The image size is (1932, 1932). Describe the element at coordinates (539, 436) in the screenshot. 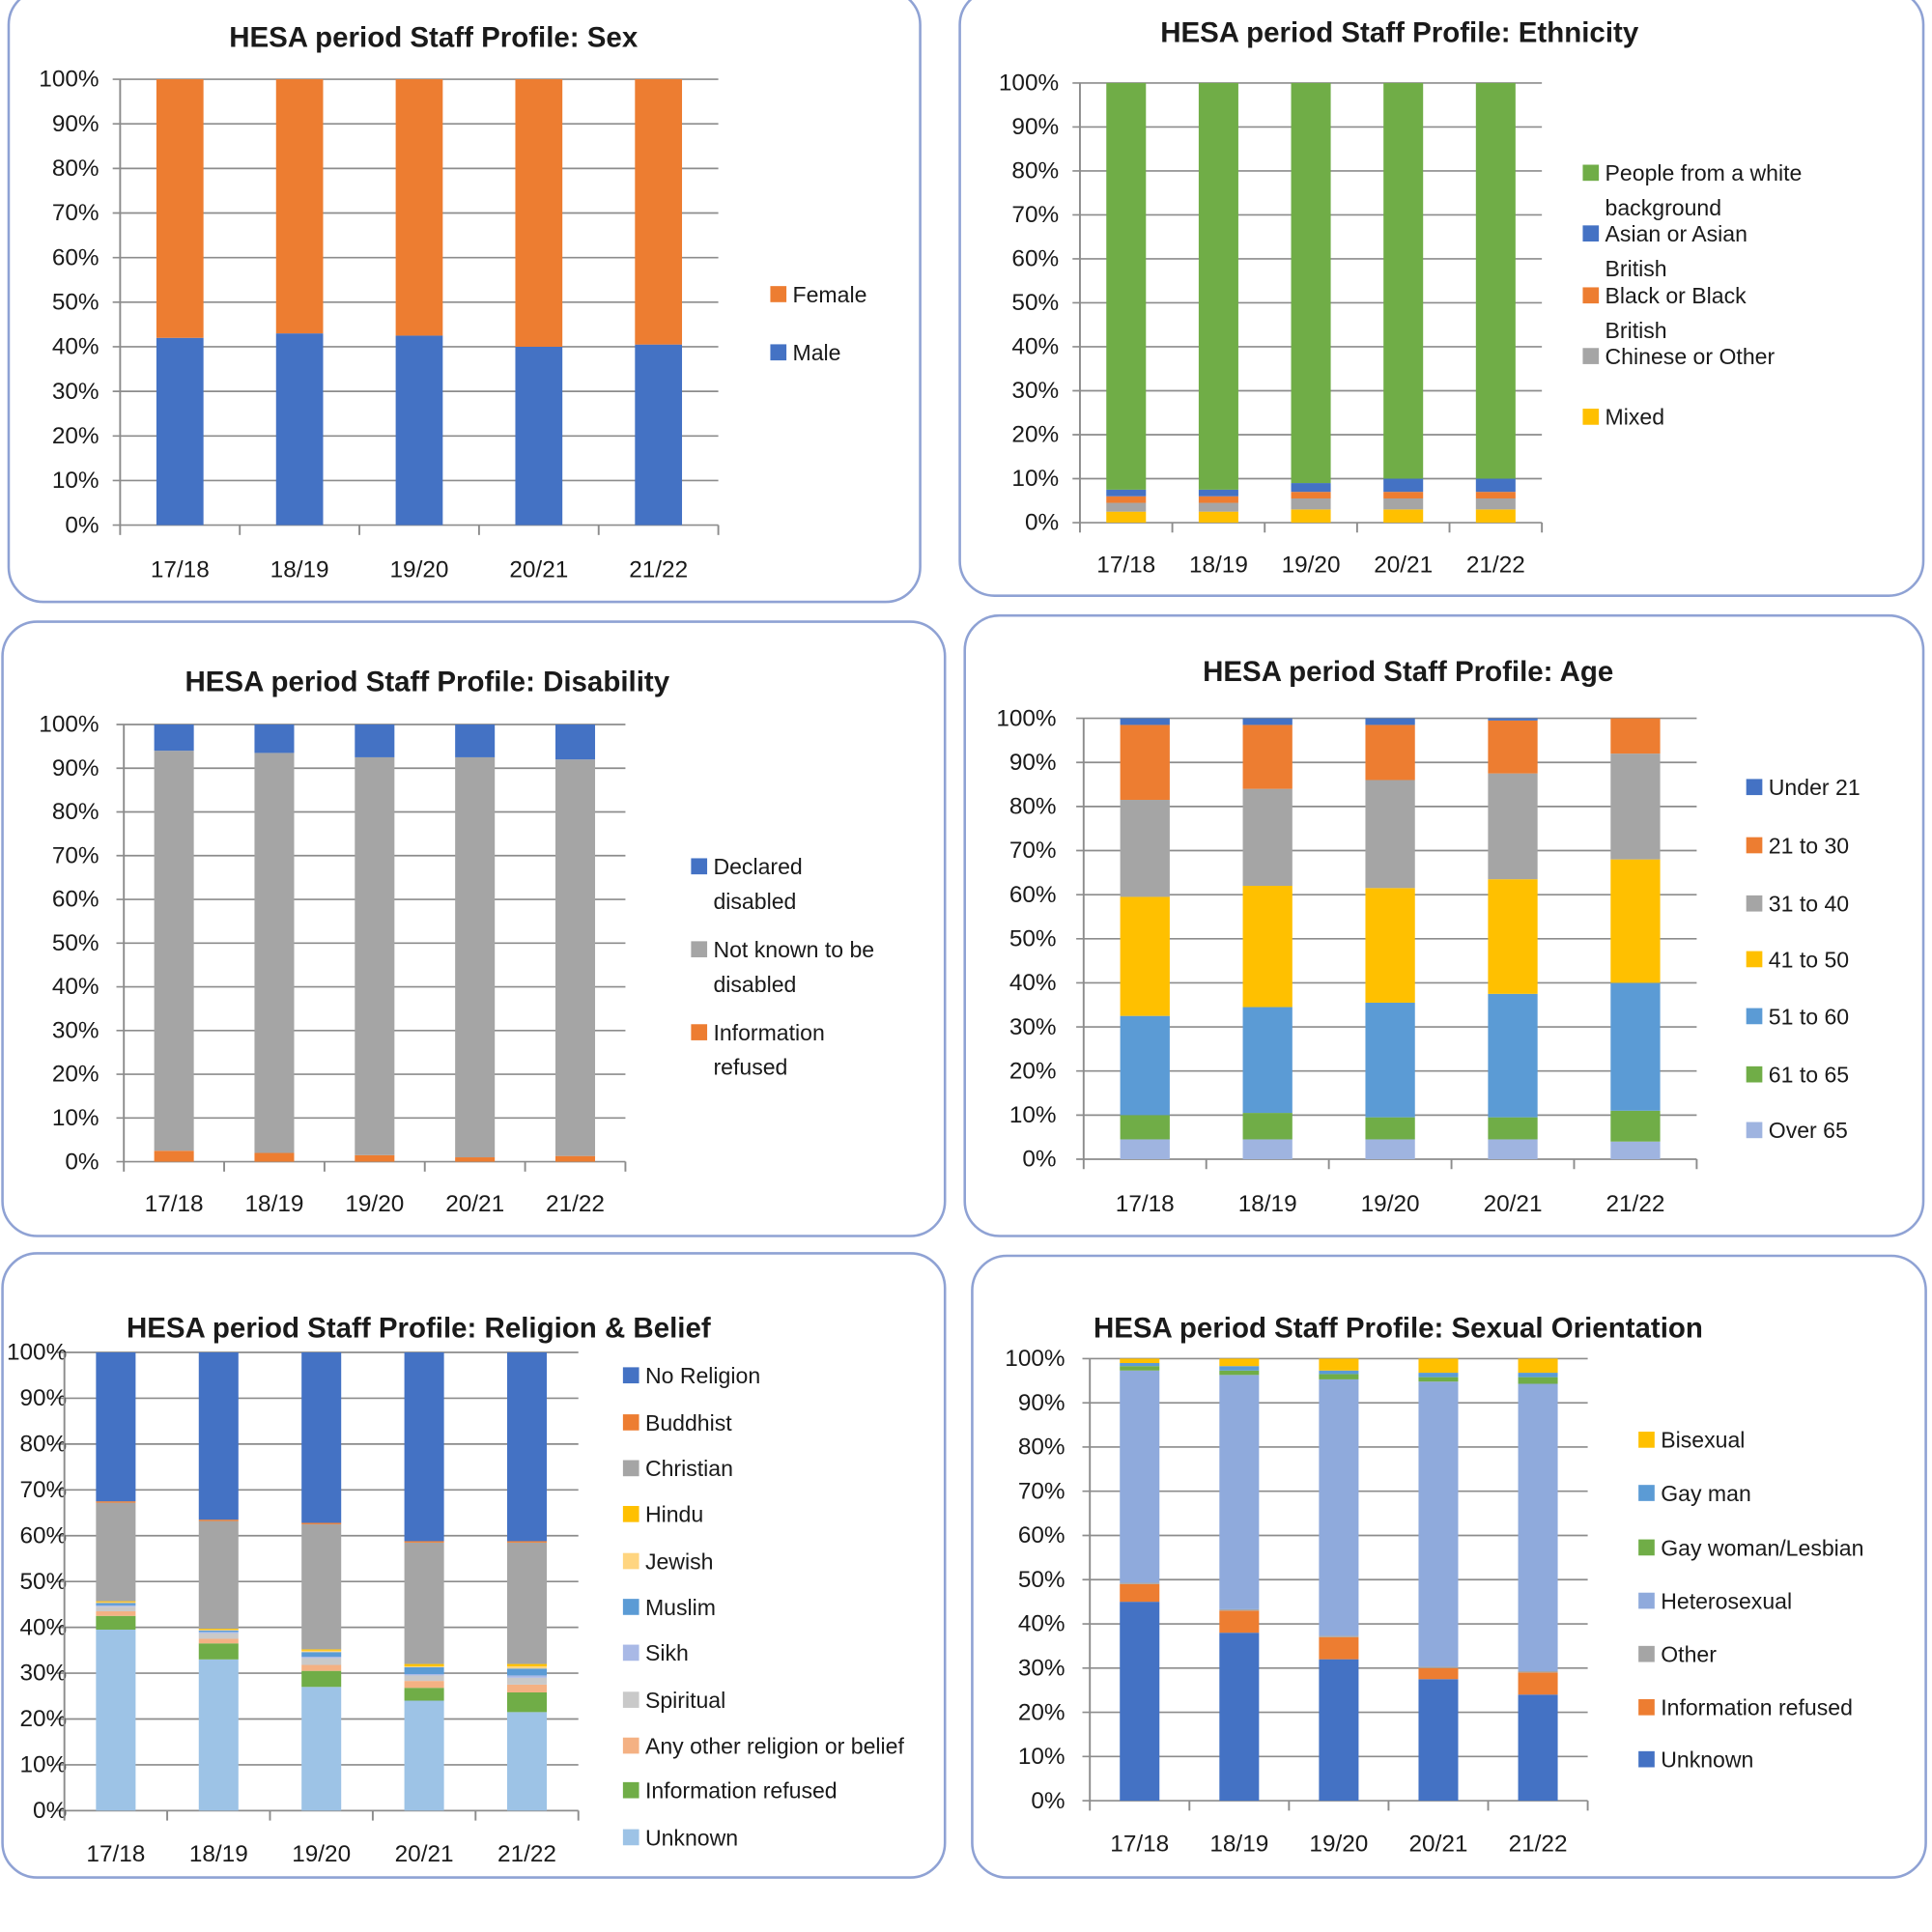

I see `bar-segment-male` at that location.